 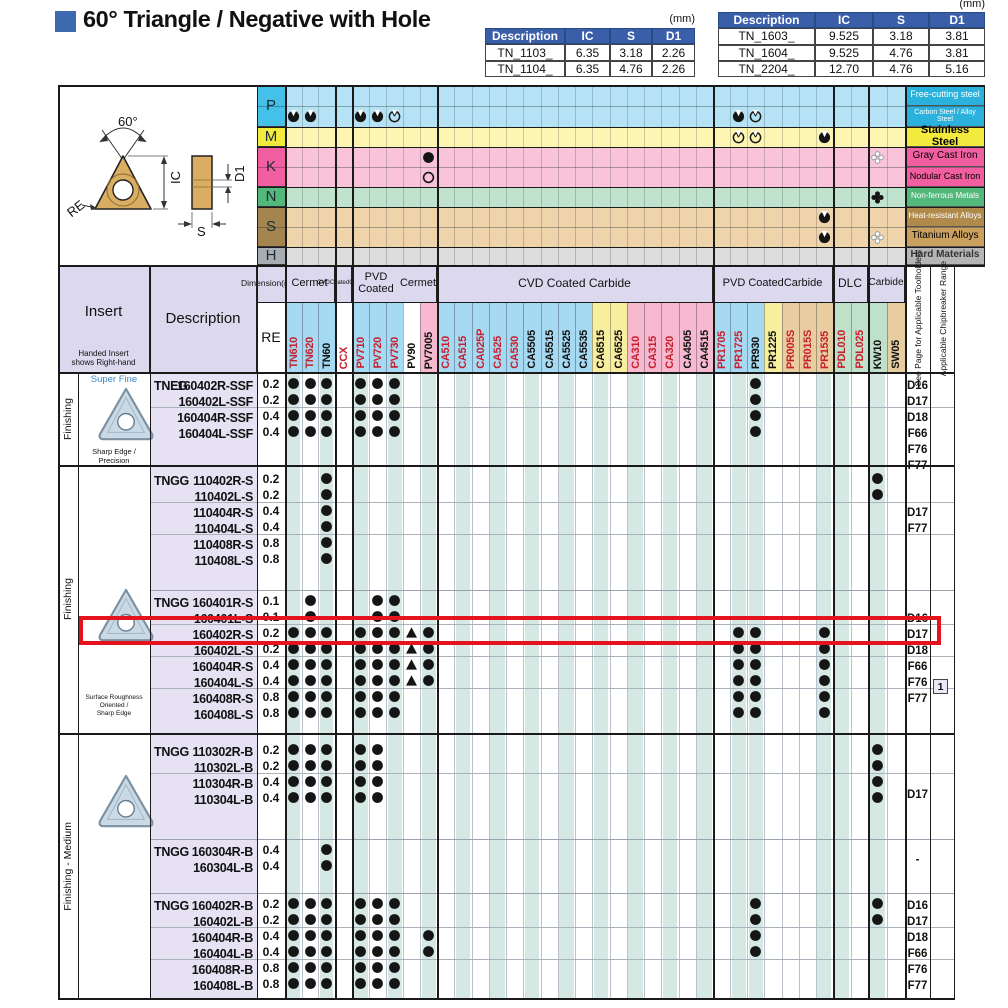 I want to click on material-label-free-cutting-steel: Free-cutting steel, so click(x=945, y=95).